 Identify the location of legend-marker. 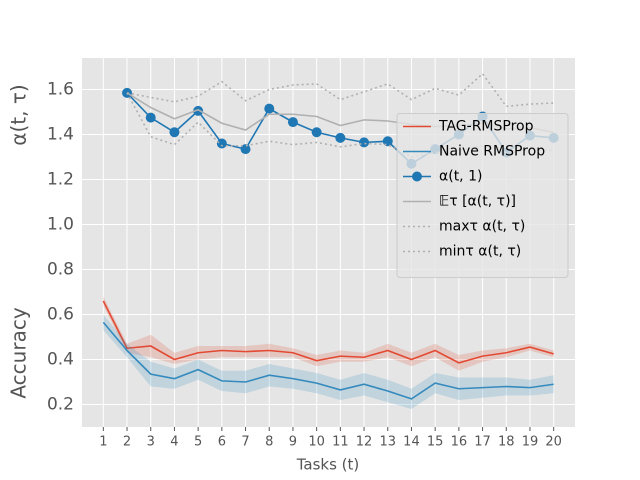
(417, 176).